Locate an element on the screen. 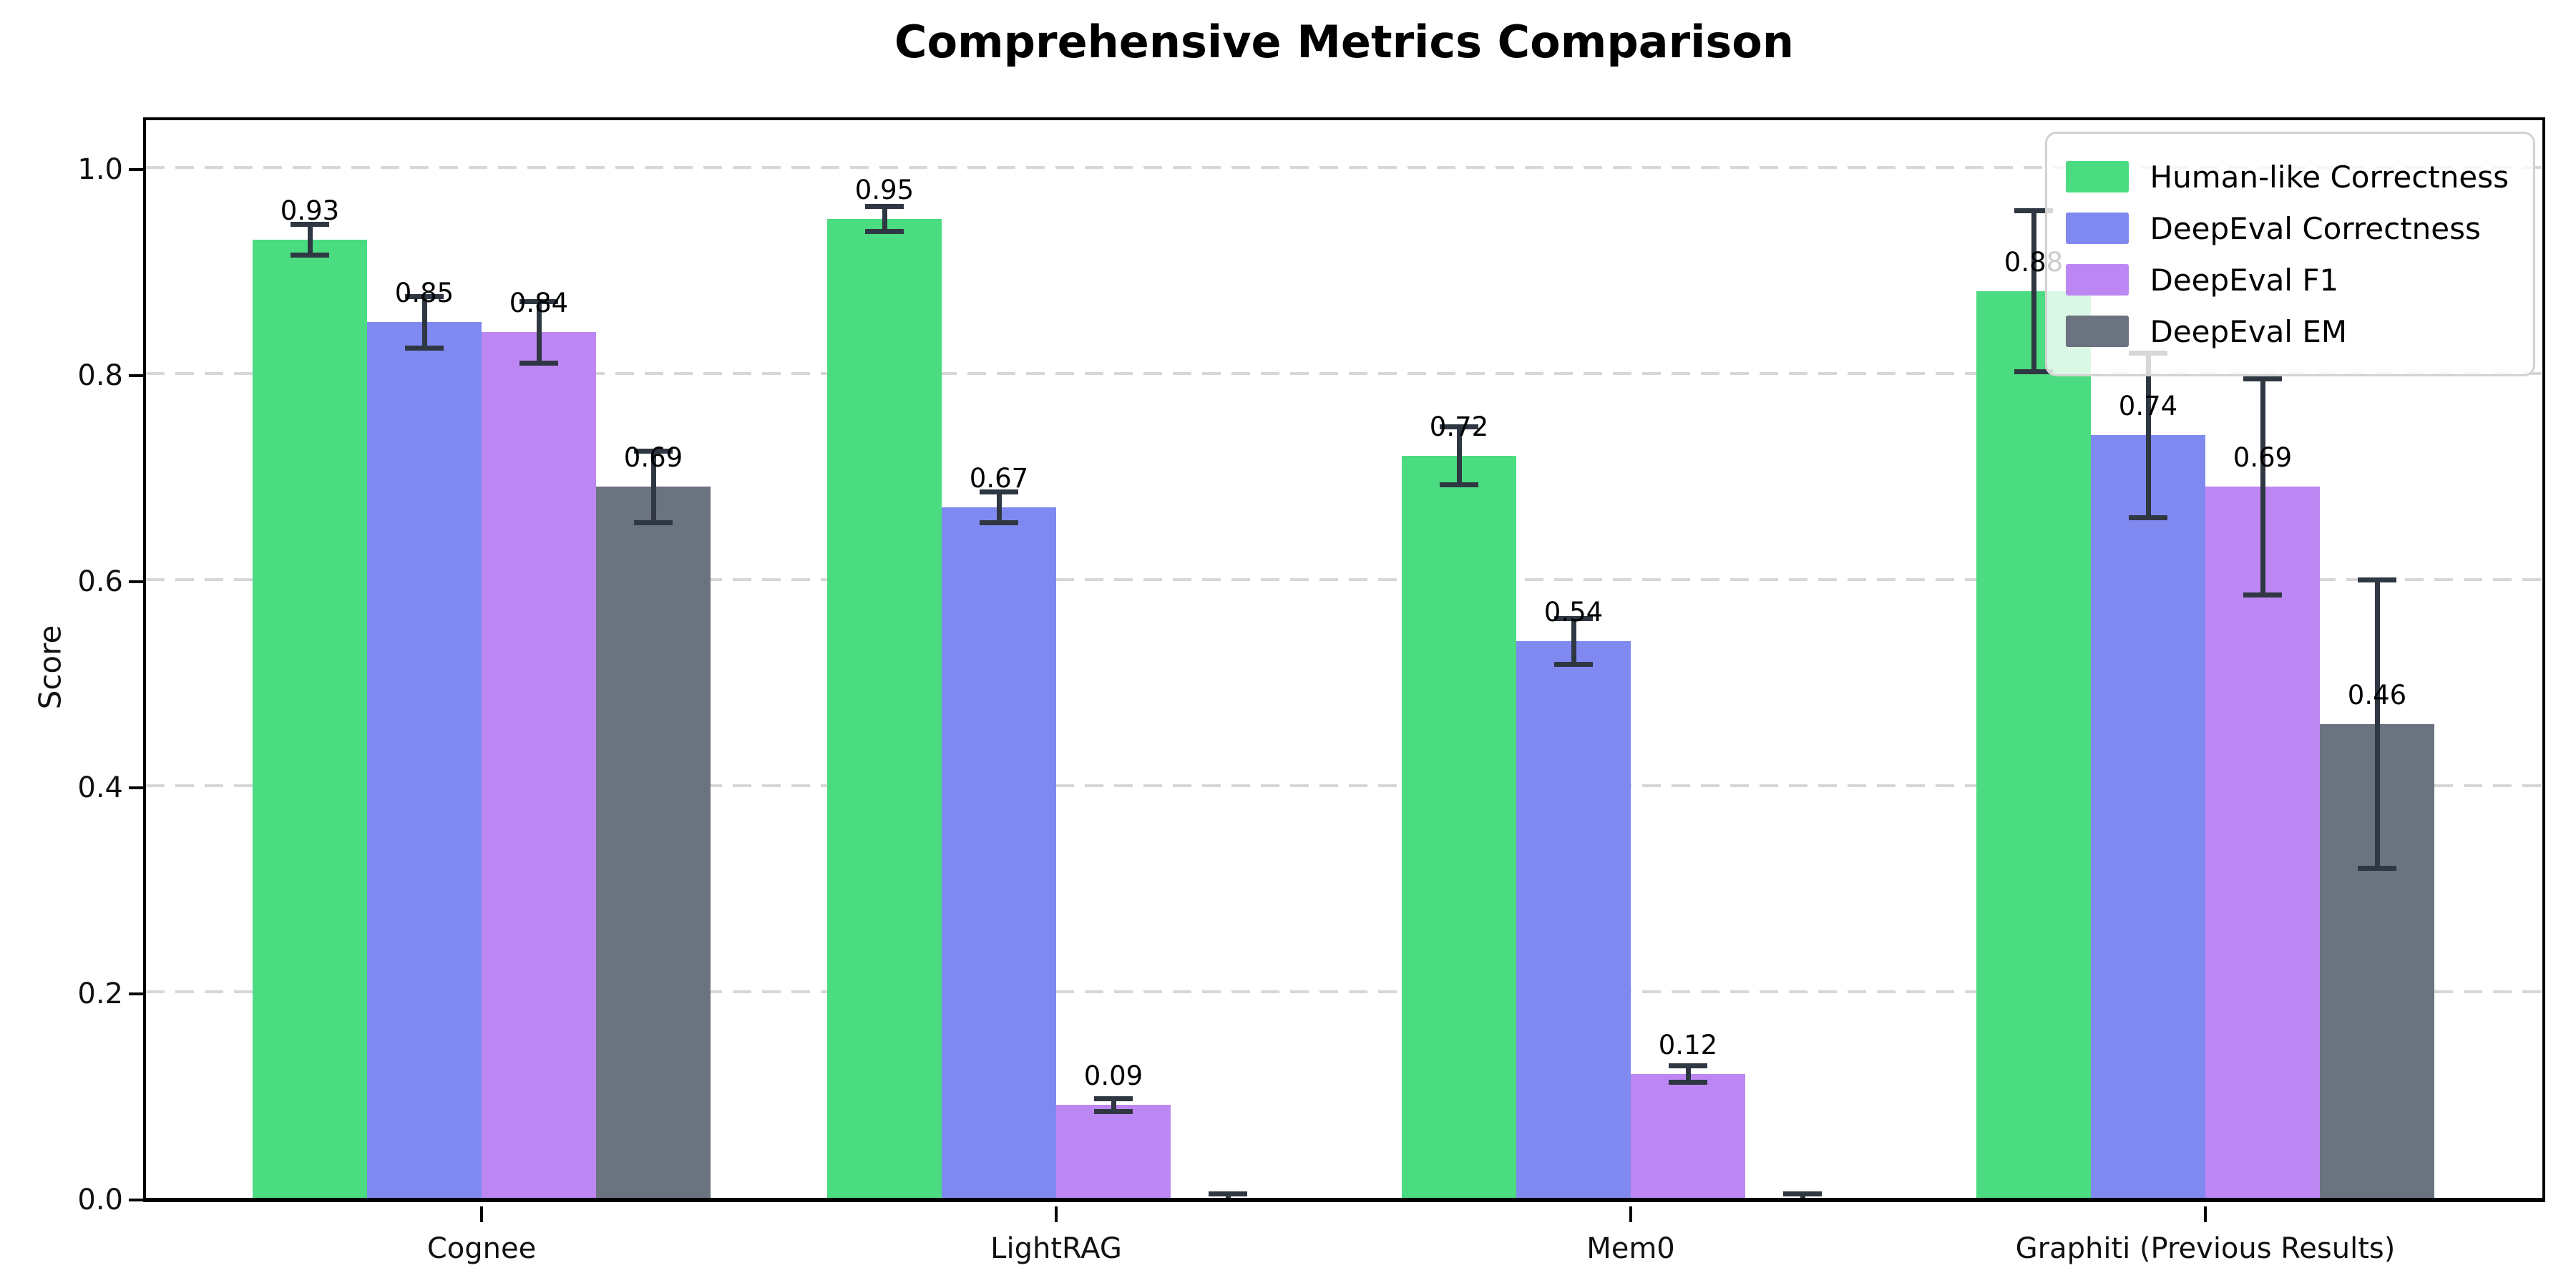 The image size is (2576, 1288). error-cap-top-deepeval-f1-lightrag is located at coordinates (1113, 1099).